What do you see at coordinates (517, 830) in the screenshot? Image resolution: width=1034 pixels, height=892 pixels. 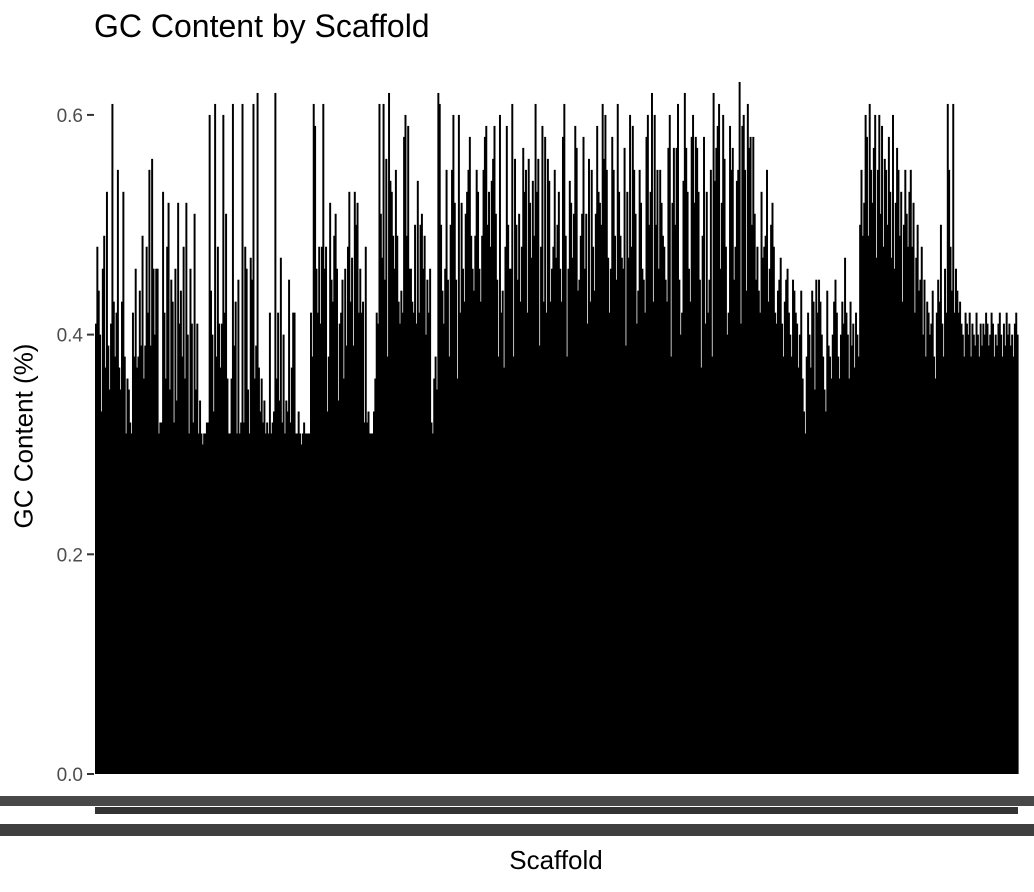 I see `x-tick-label-band` at bounding box center [517, 830].